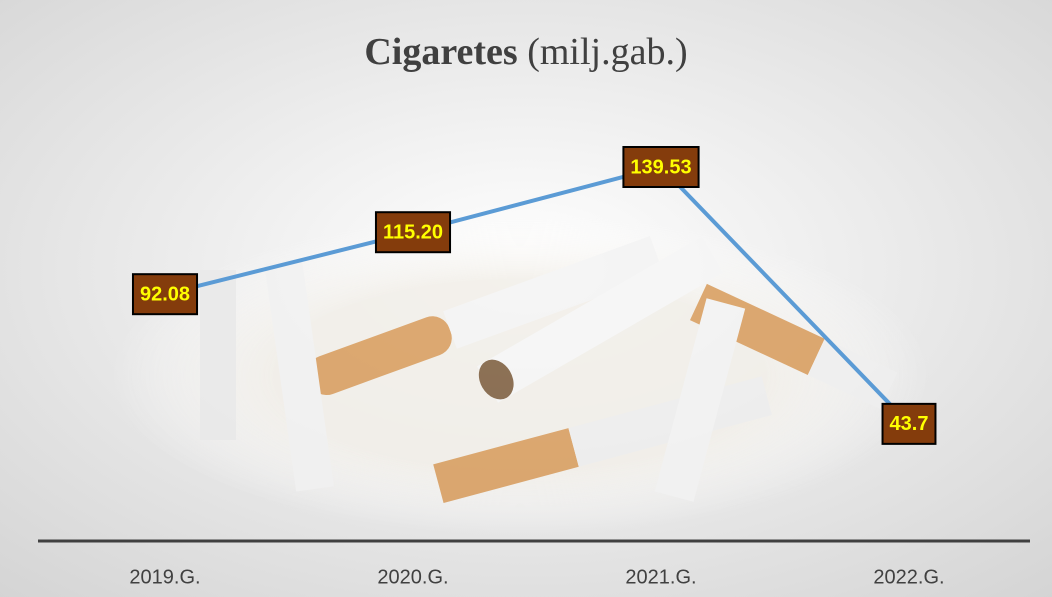 The width and height of the screenshot is (1052, 597). I want to click on chart-subtitle: (milj.gab.), so click(607, 52).